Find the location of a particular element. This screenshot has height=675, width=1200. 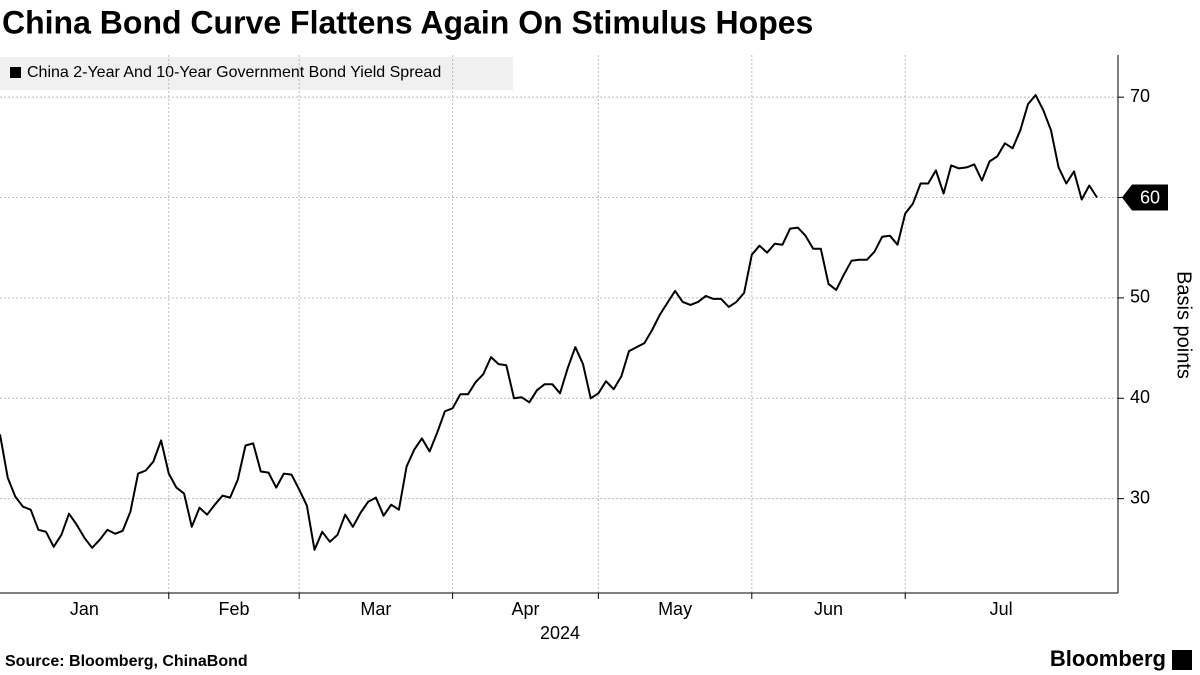

brand-icon is located at coordinates (1182, 660).